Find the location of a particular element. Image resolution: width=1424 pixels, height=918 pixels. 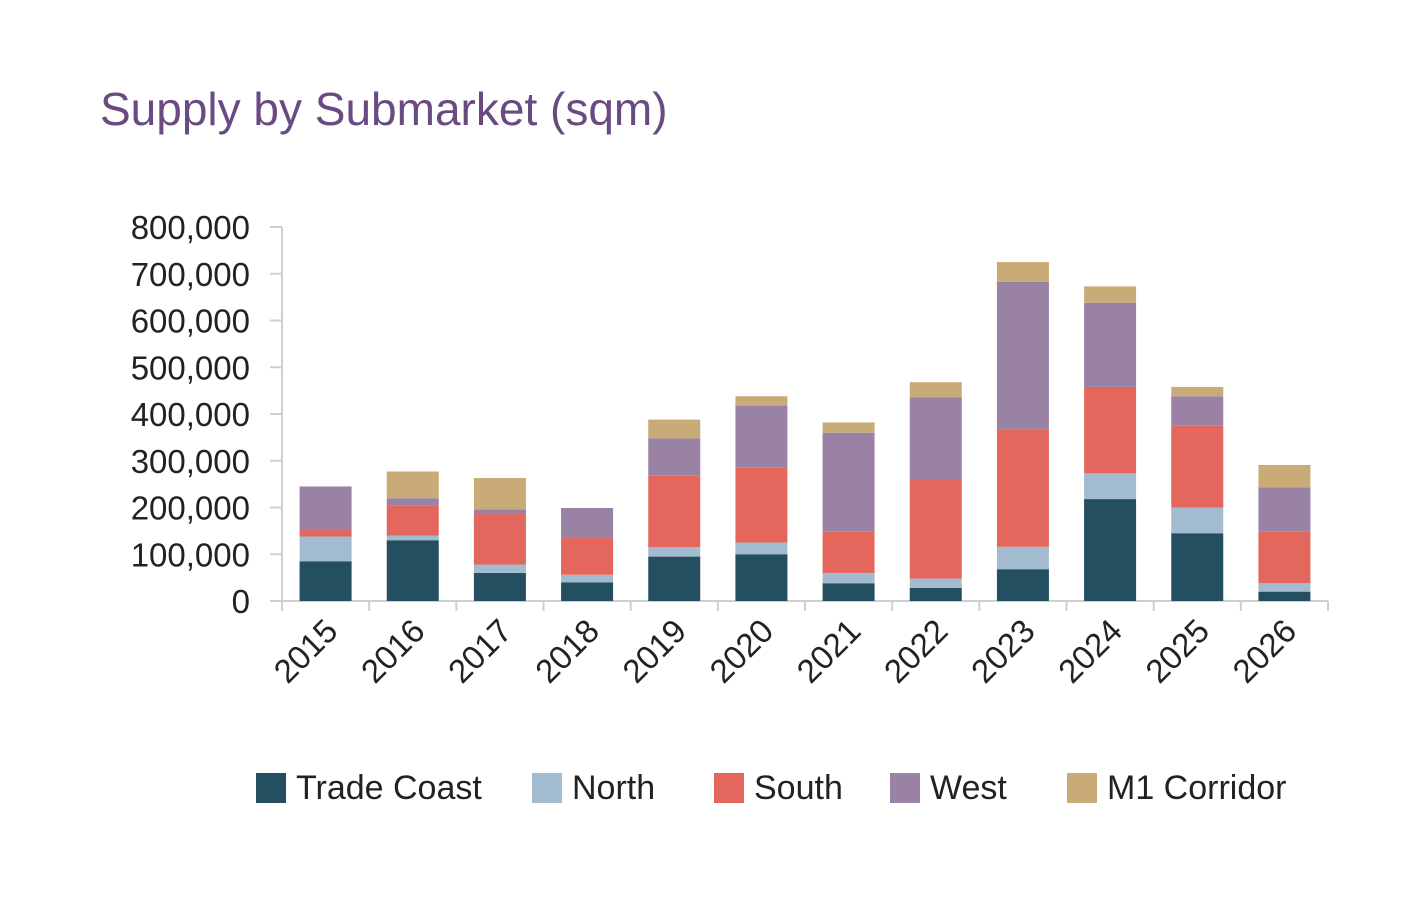

x-tick-label: 2015 is located at coordinates (305, 651).